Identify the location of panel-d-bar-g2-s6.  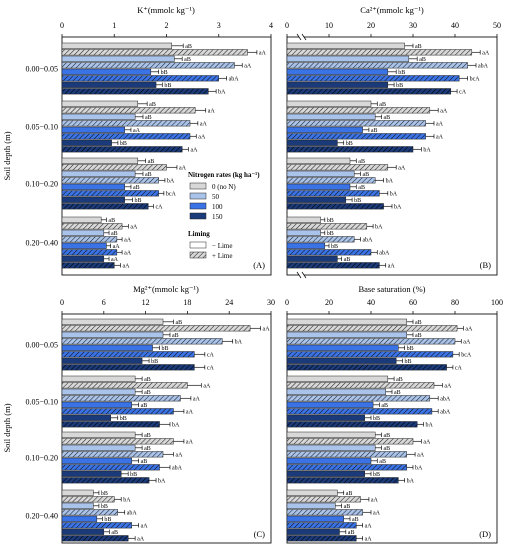
(325, 473).